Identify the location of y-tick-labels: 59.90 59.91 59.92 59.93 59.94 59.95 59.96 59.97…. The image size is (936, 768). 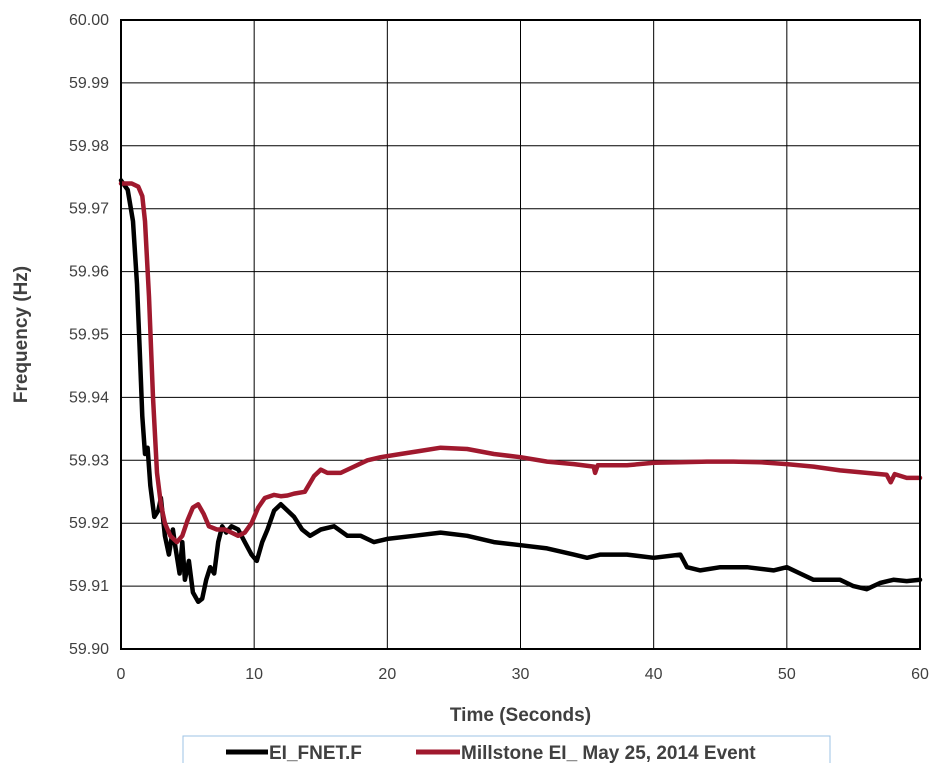
(89, 335).